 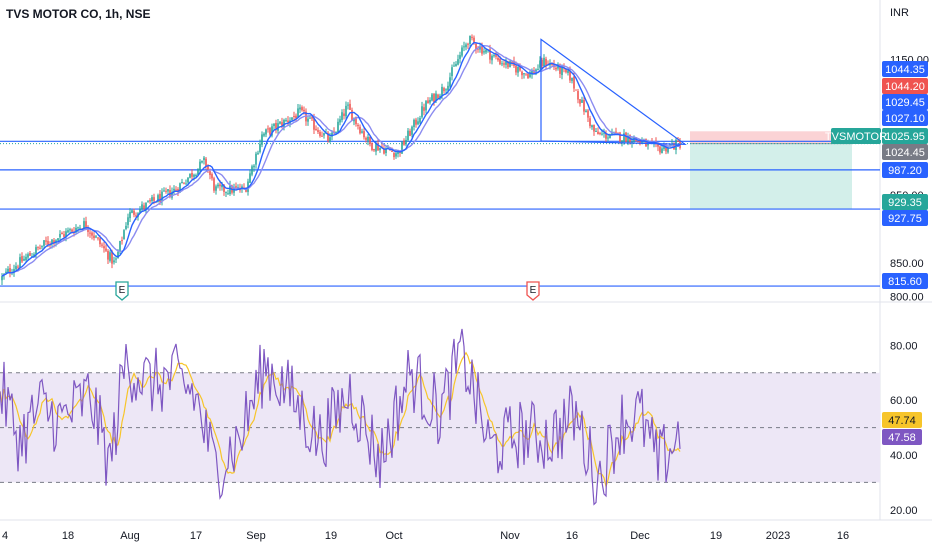 I want to click on price-tag: 1025.95, so click(x=905, y=136).